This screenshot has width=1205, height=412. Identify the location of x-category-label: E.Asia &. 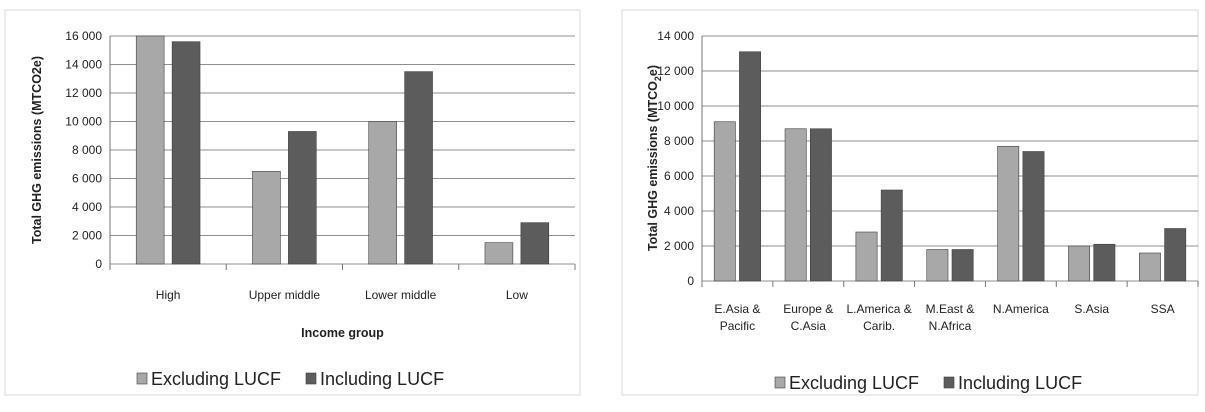
(737, 309).